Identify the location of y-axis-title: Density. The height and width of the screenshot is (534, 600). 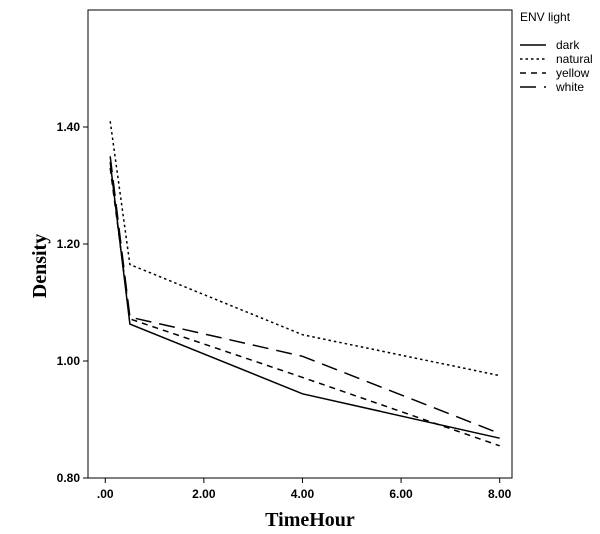
(40, 266).